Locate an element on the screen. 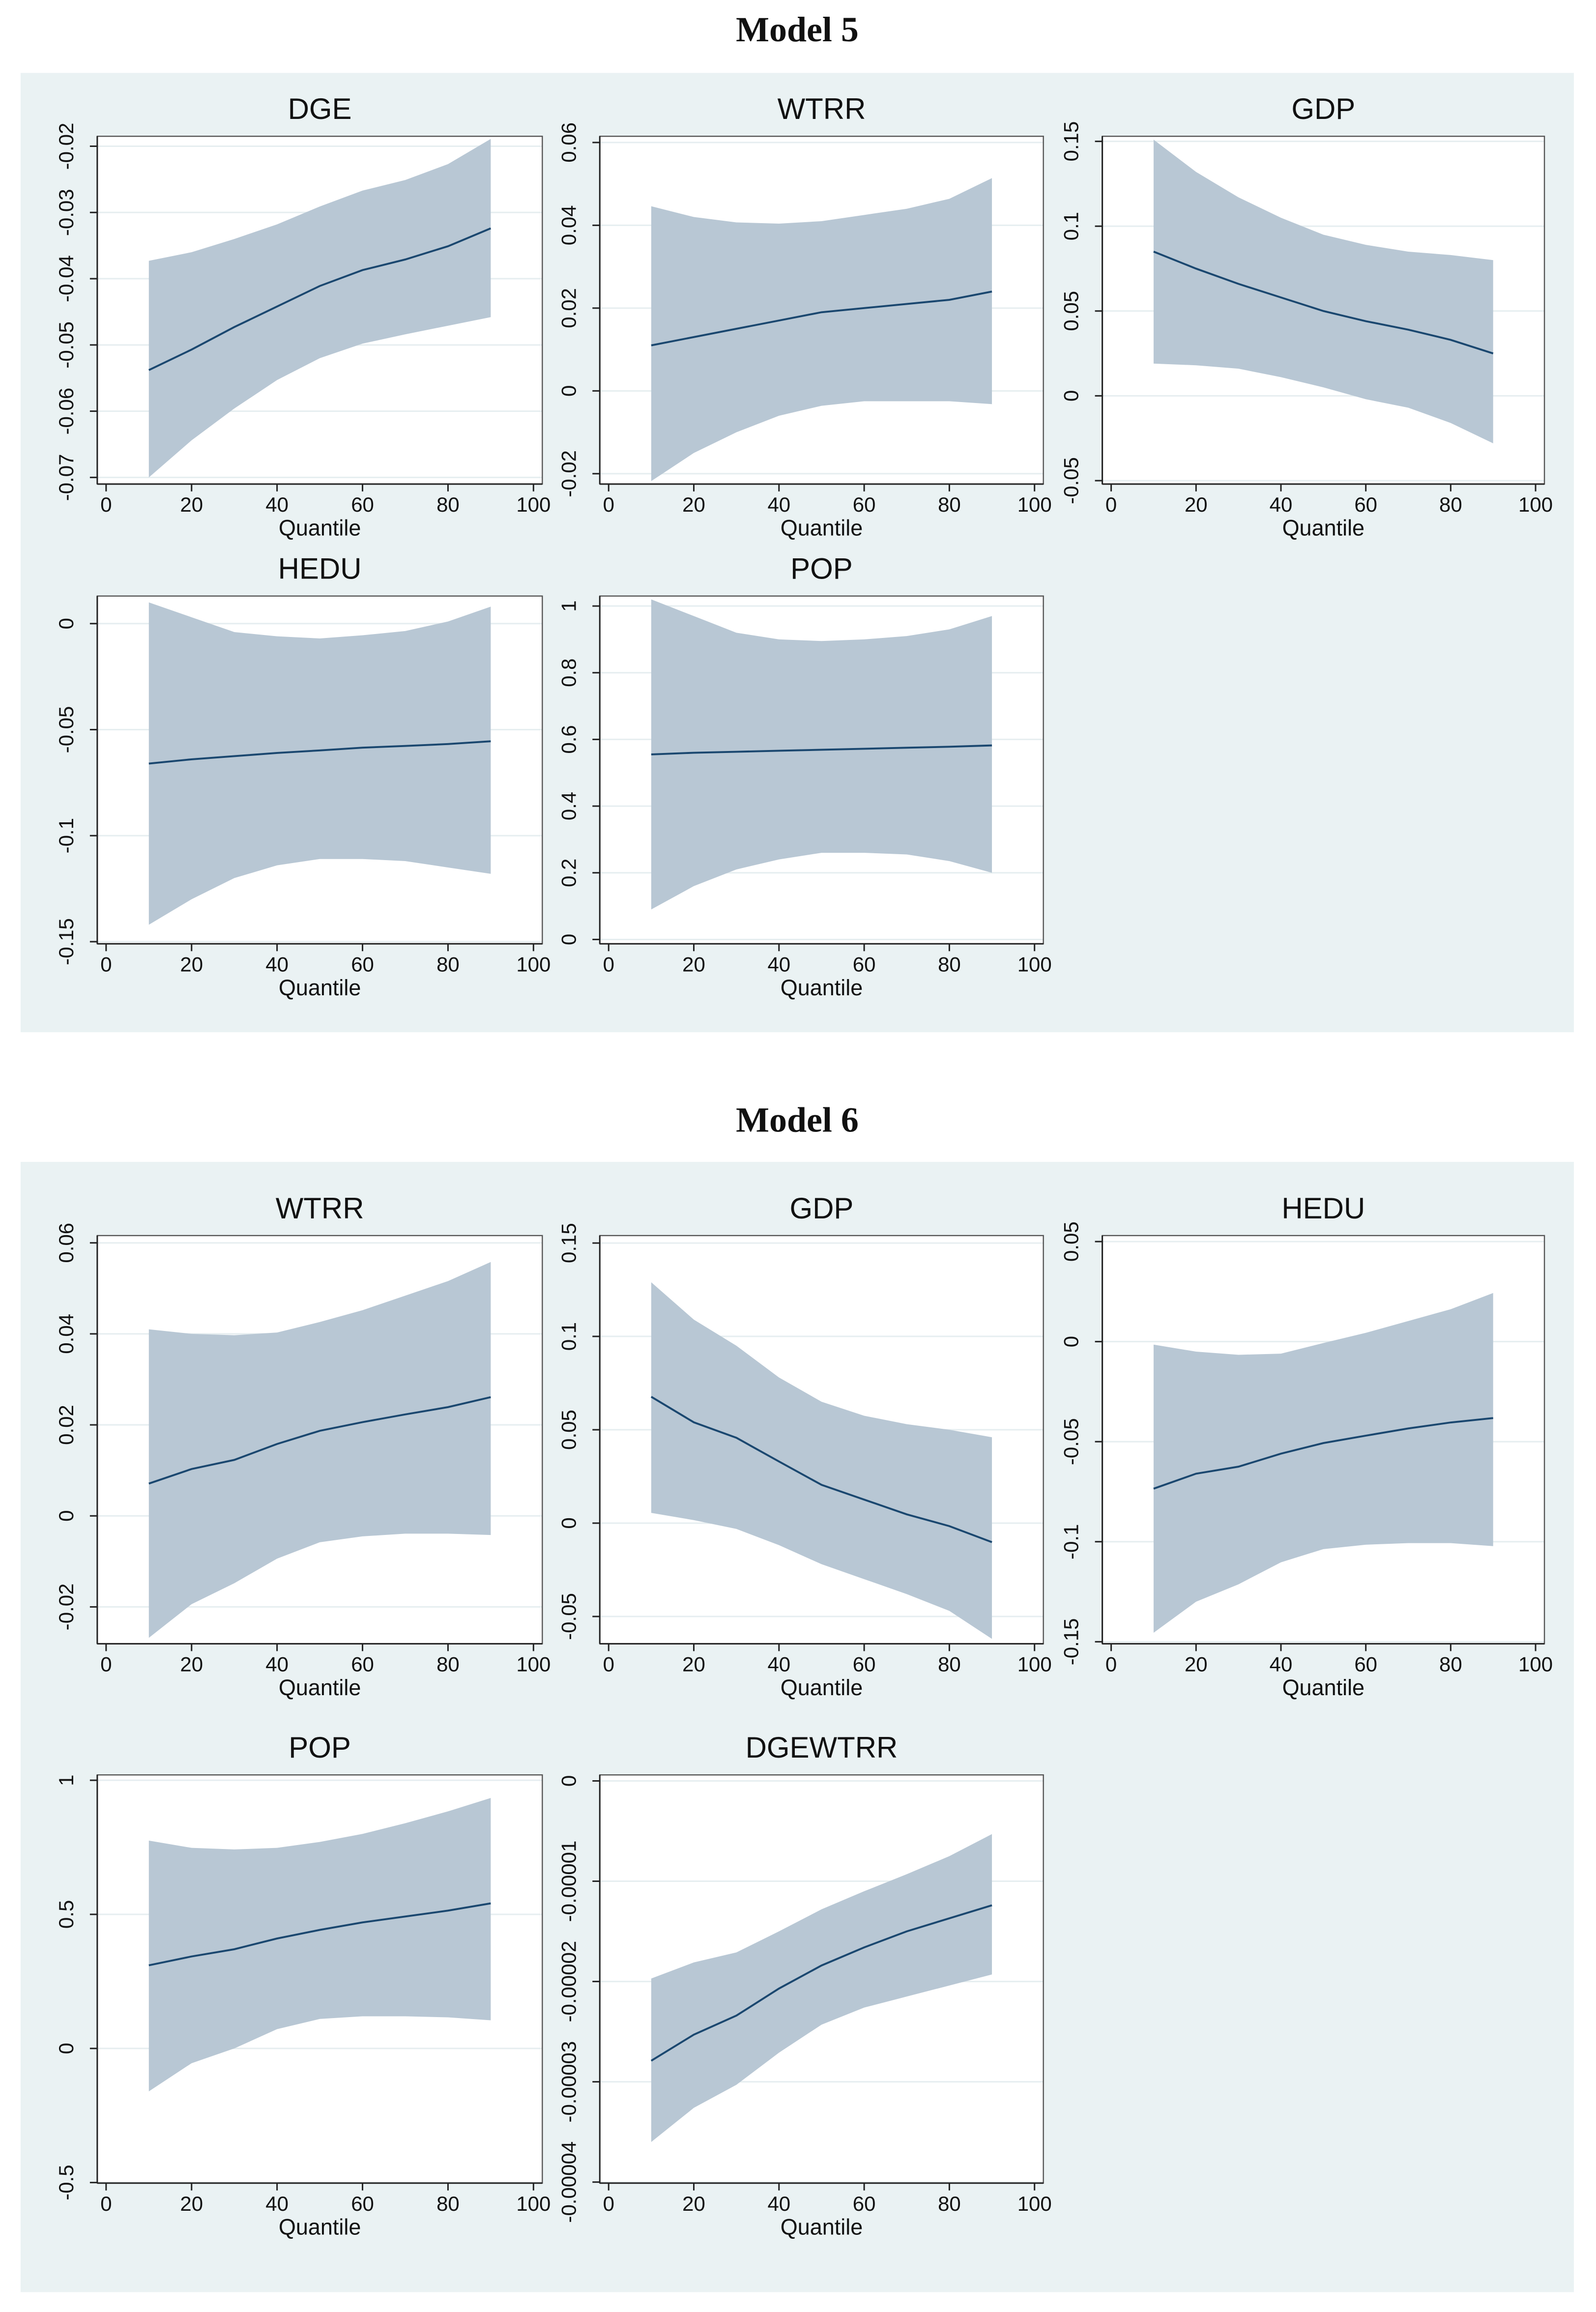 The width and height of the screenshot is (1596, 2312). y-tick-label: -0.07 is located at coordinates (66, 477).